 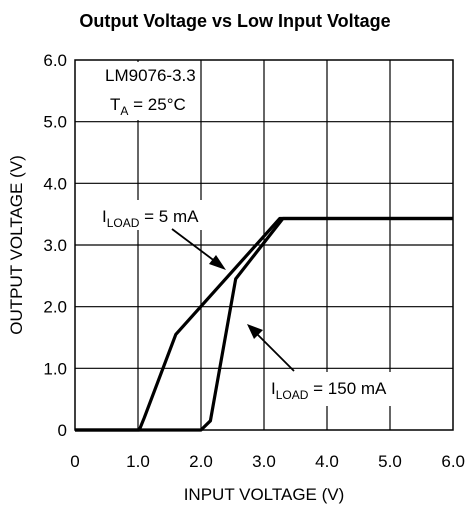 I want to click on y-tick-label-0: 0, so click(x=62, y=430).